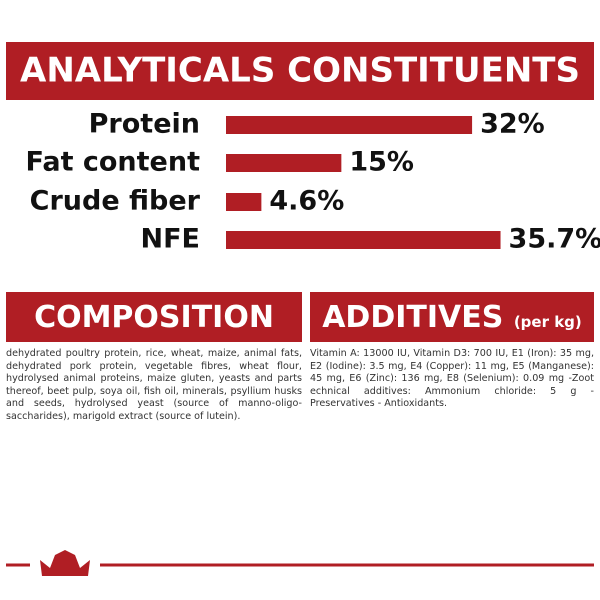  I want to click on composition-title: COMPOSITION, so click(154, 317).